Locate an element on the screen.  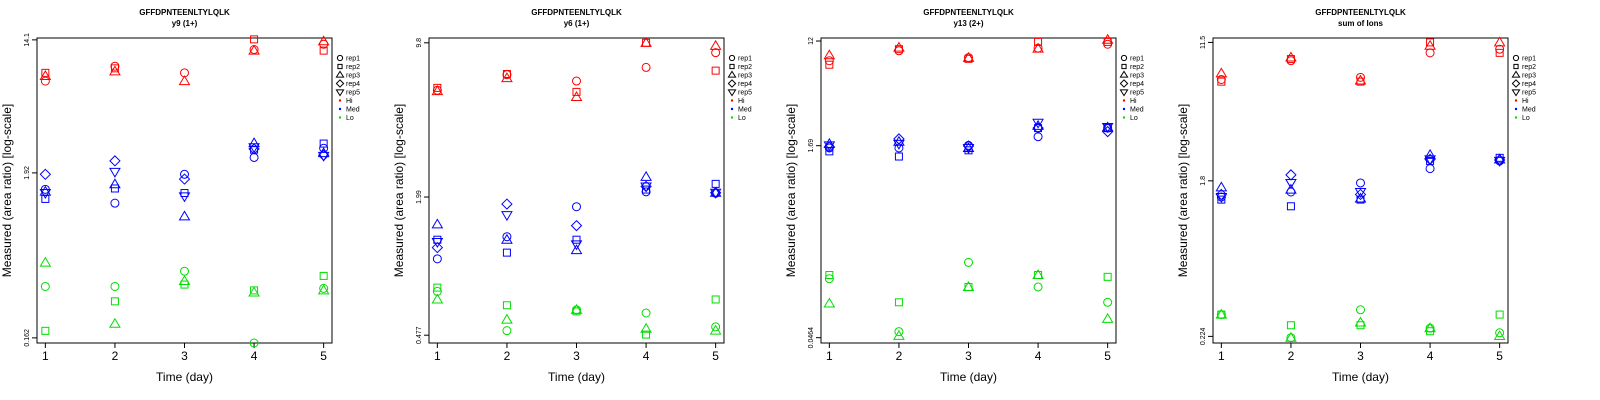
y-tick-label: 1.69 is located at coordinates (811, 146).